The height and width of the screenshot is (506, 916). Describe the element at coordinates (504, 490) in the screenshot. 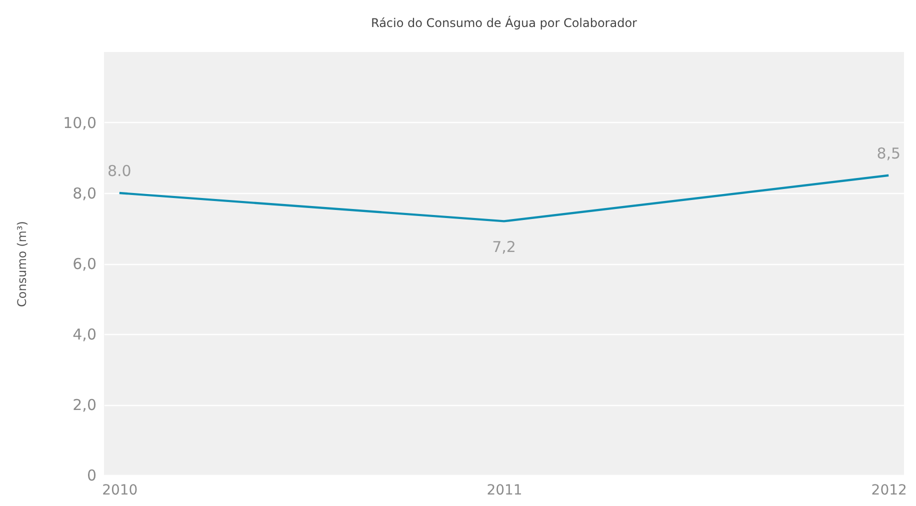

I see `x-tick-label: 2011` at that location.